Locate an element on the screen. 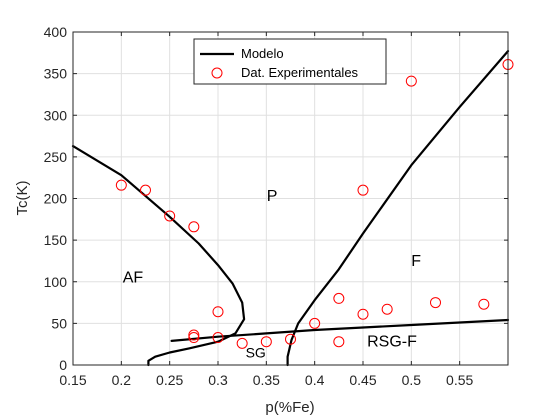 This screenshot has width=560, height=420. region-label-p: P is located at coordinates (272, 196).